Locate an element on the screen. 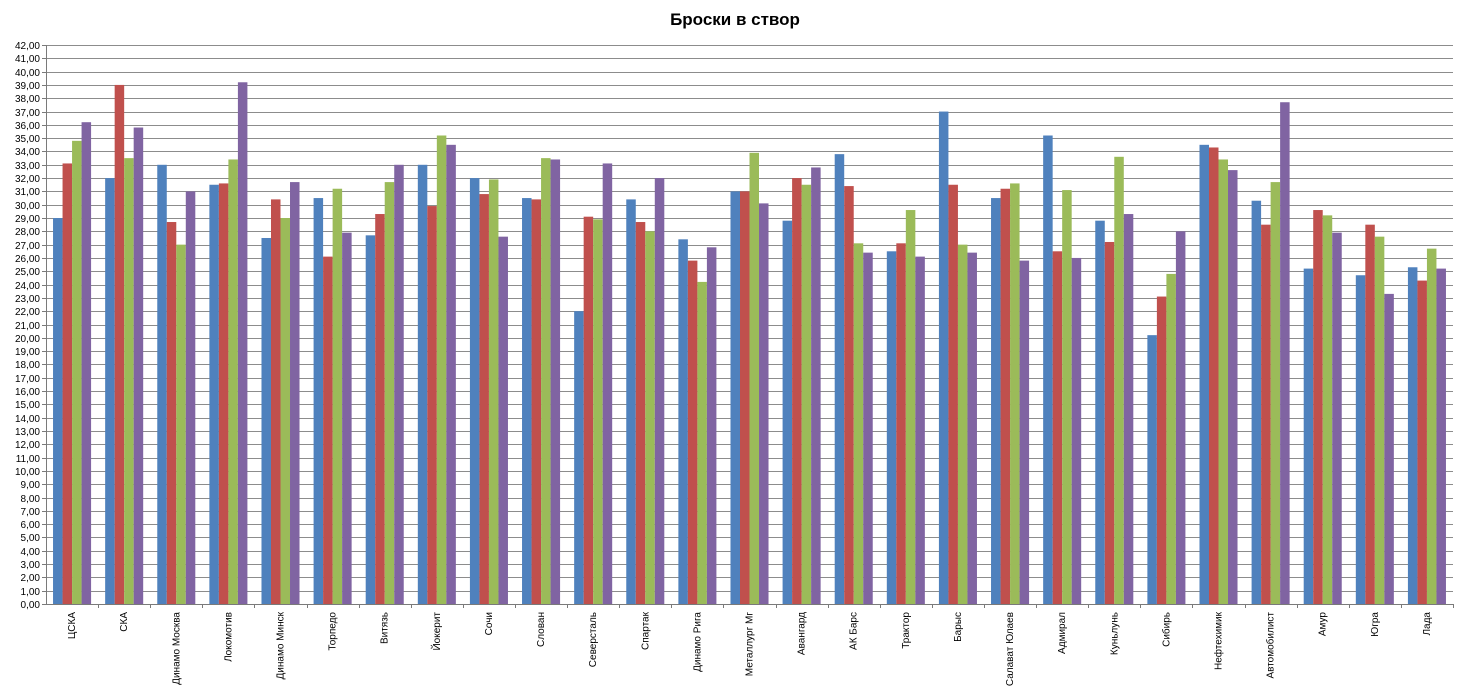 This screenshot has width=1460, height=698. x-tick-label: Локомотив is located at coordinates (228, 637).